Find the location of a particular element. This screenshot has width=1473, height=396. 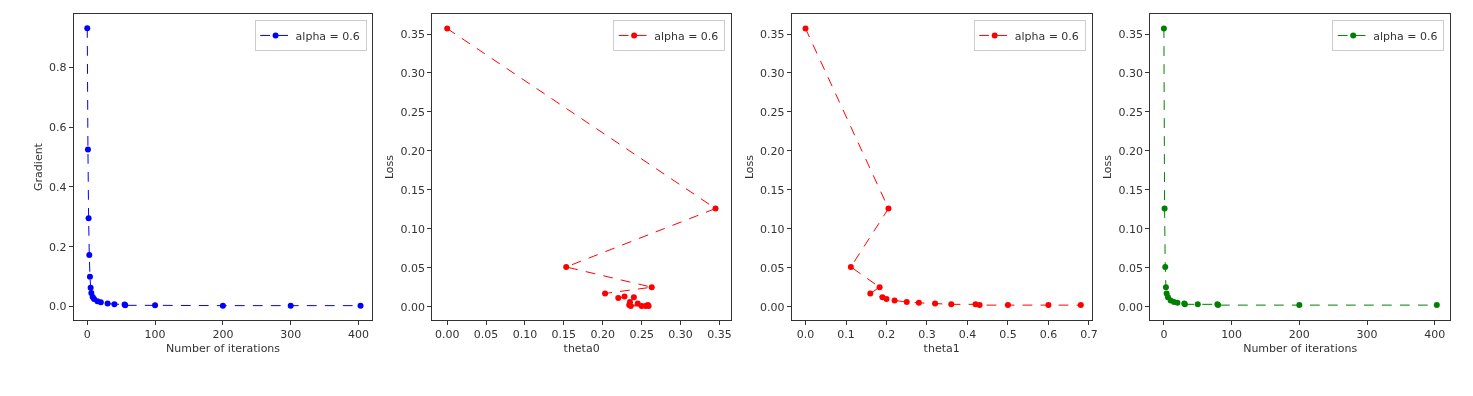

x-tick-label: 0.35 is located at coordinates (719, 335).